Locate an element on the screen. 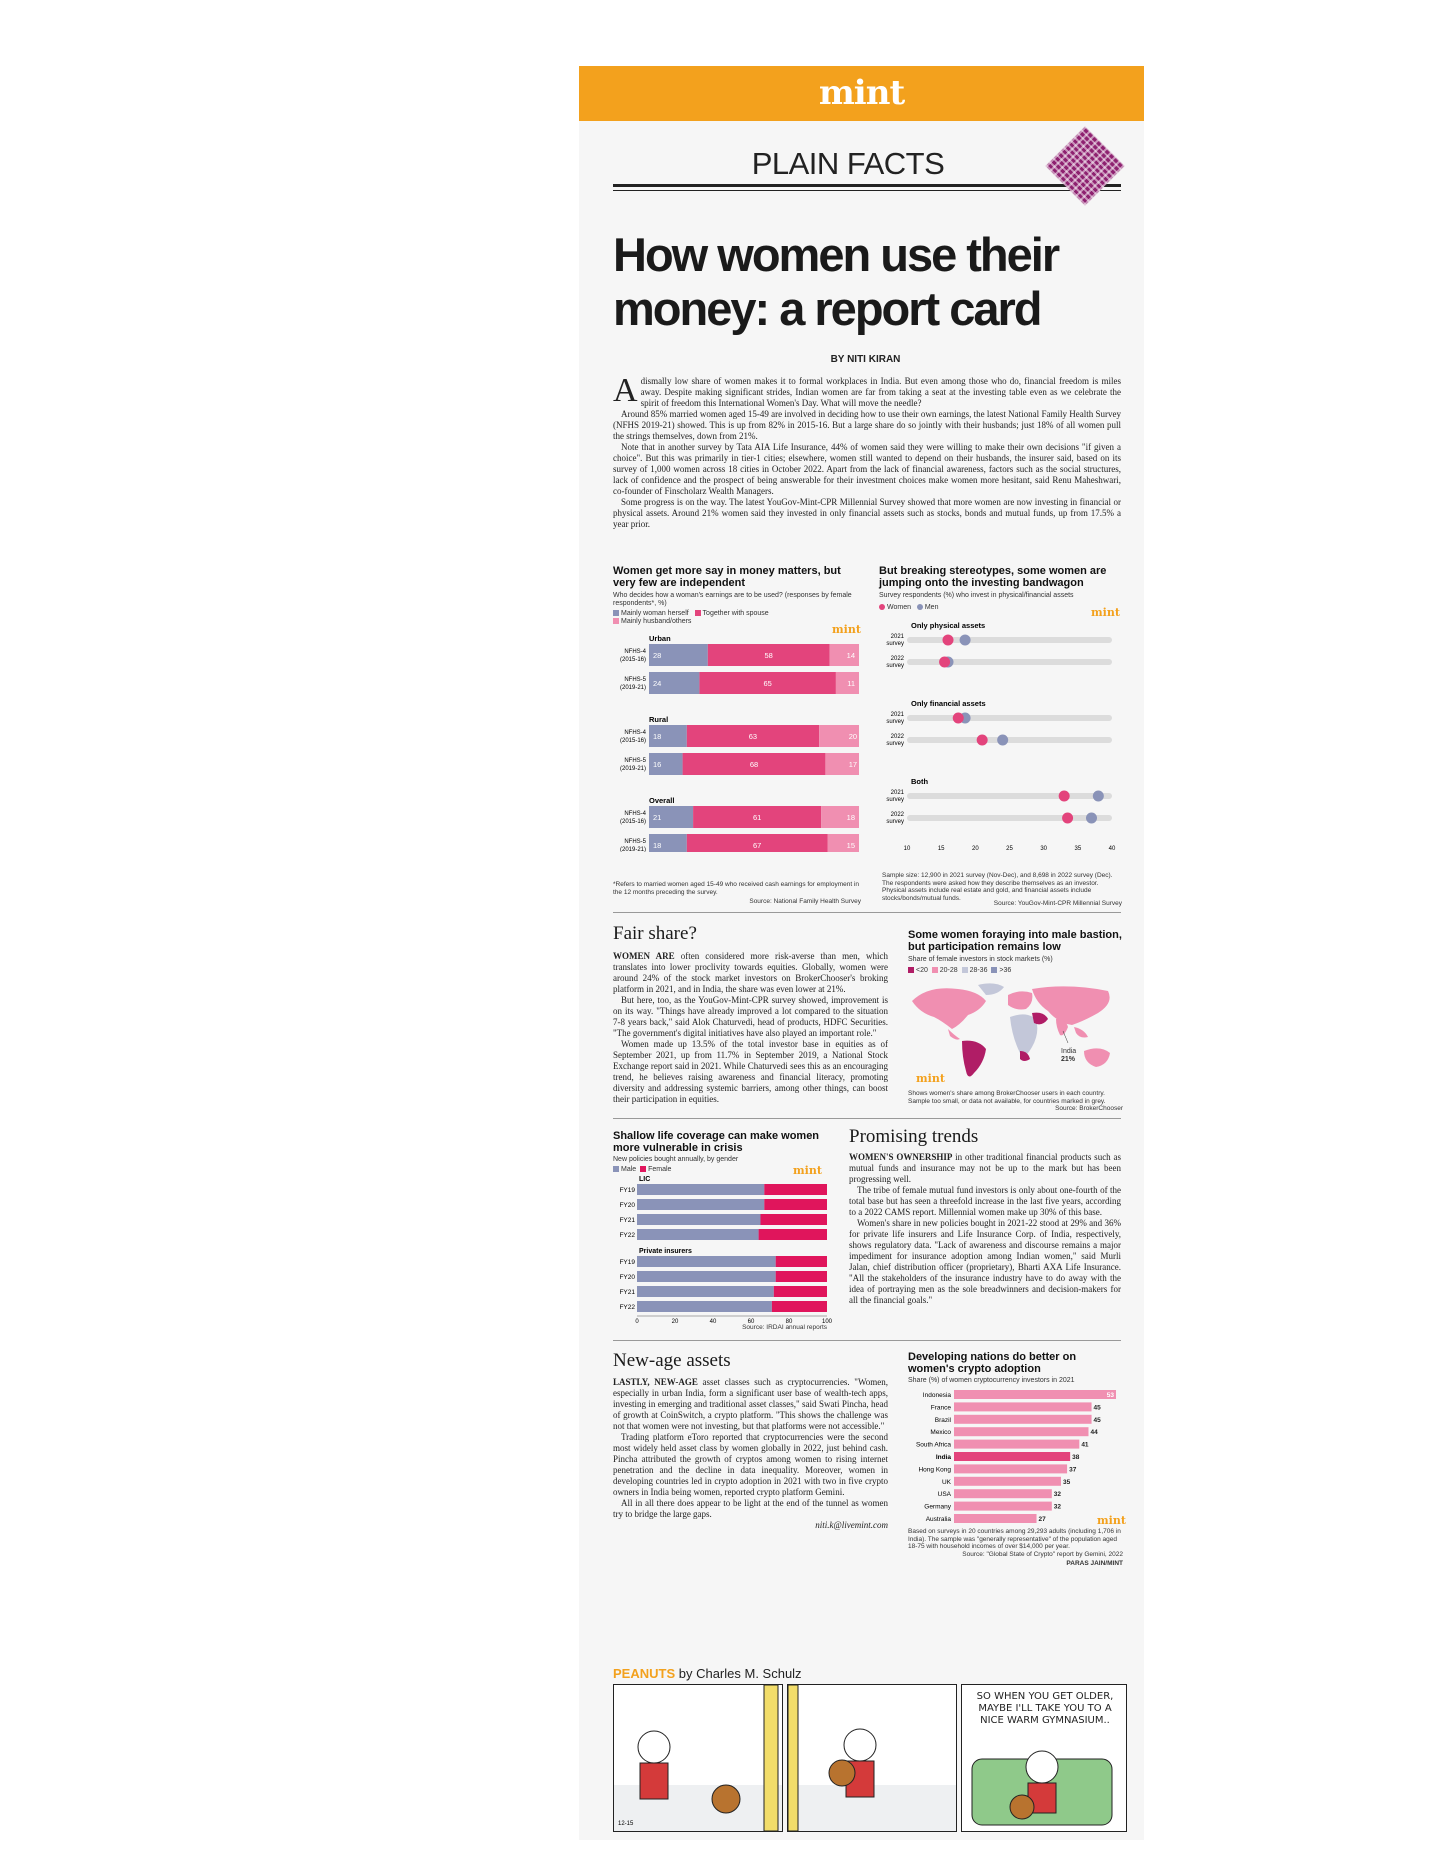  comic-panel-1: 12-15 is located at coordinates (698, 1758).